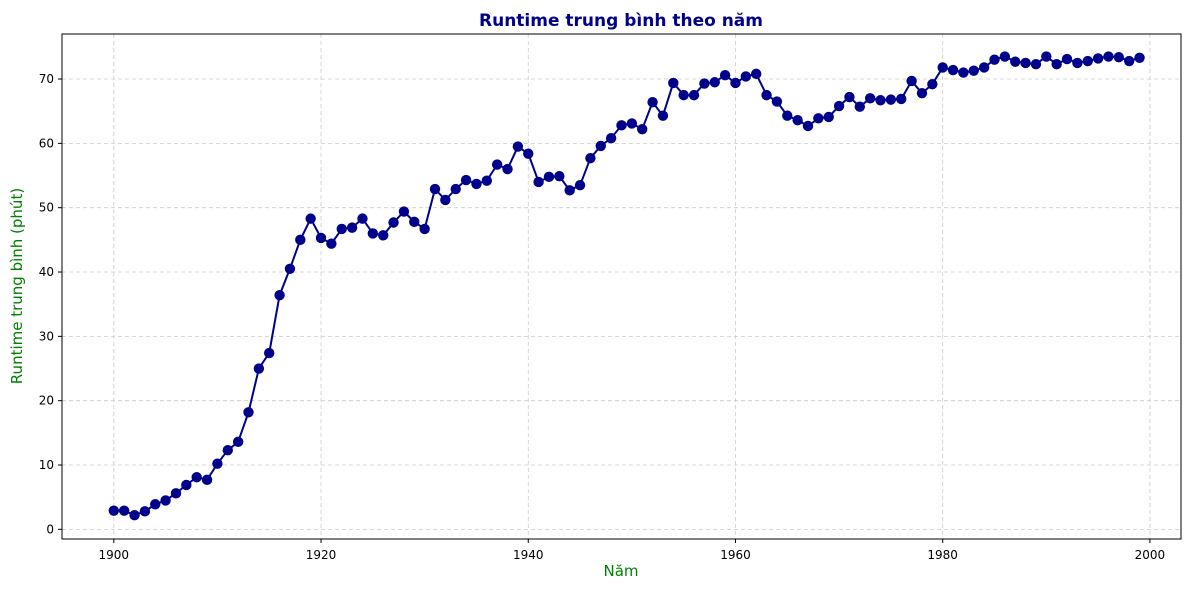 This screenshot has width=1189, height=590. Describe the element at coordinates (621, 21) in the screenshot. I see `chart-title: Runtime trung bình theo năm` at that location.